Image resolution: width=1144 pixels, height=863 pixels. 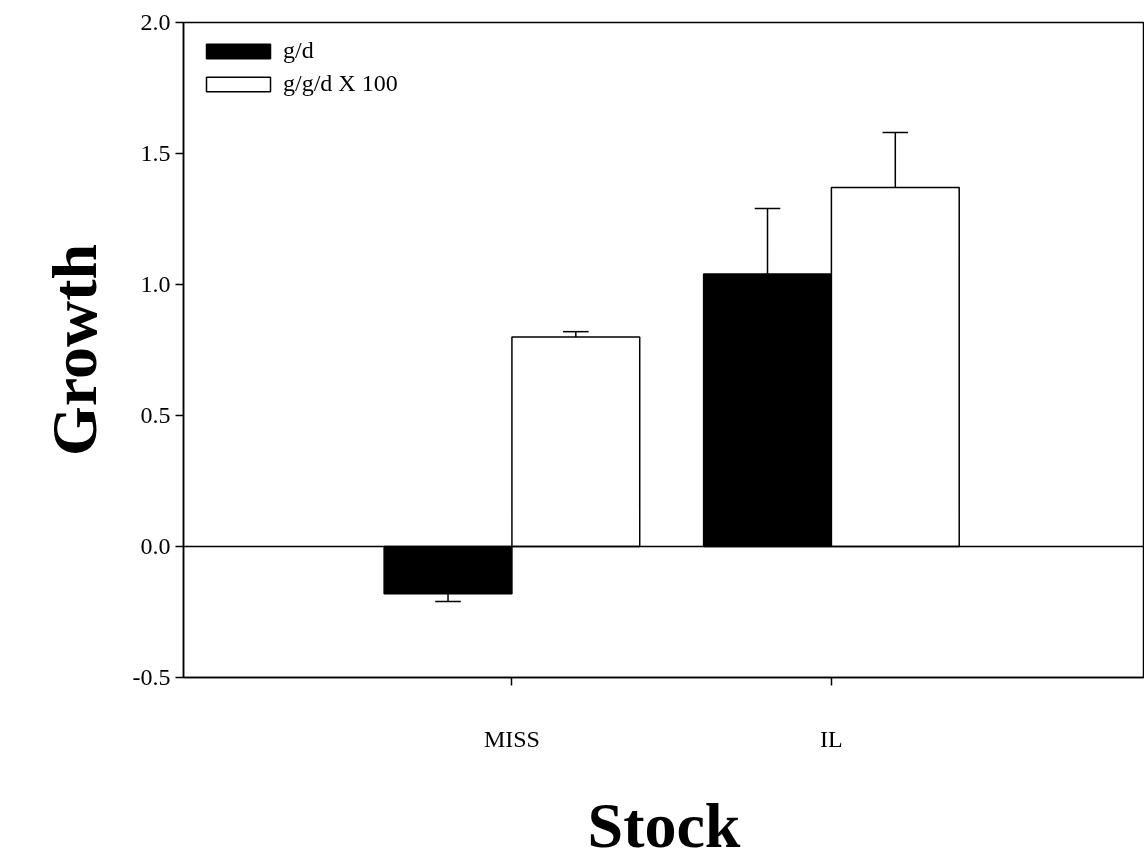 I want to click on x-tick-label: IL, so click(x=831, y=738).